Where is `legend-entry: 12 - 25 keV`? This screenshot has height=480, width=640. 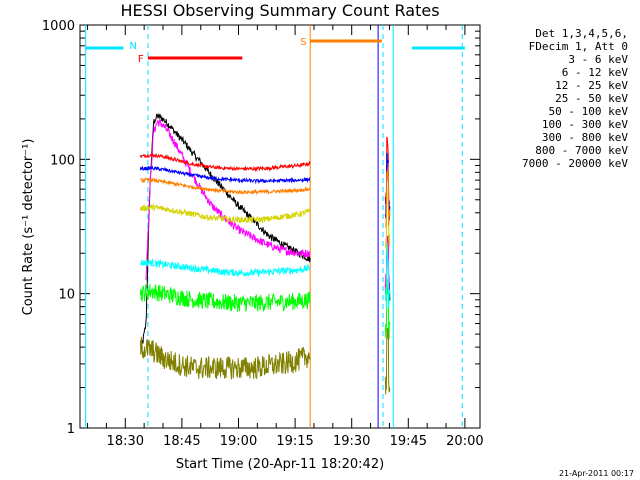
legend-entry: 12 - 25 keV is located at coordinates (591, 85).